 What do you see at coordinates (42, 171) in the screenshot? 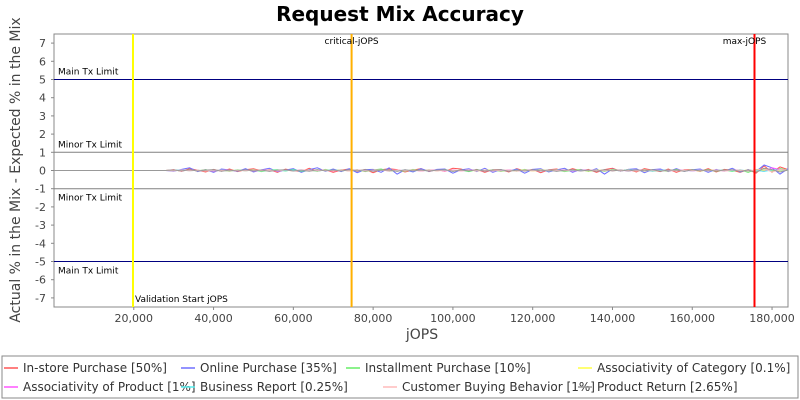
I see `y-tick-label: 0` at bounding box center [42, 171].